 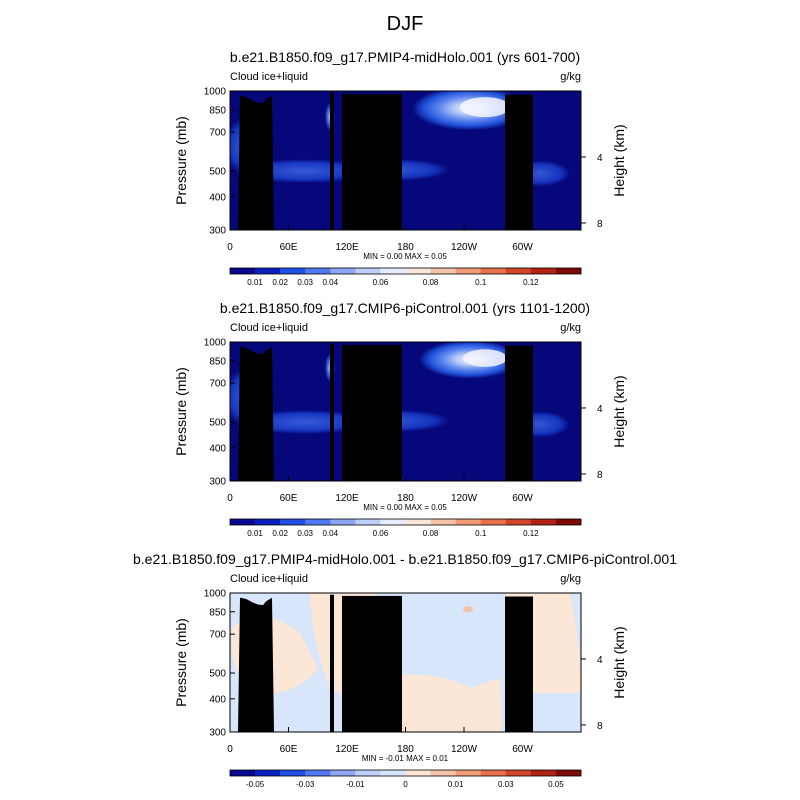 What do you see at coordinates (405, 498) in the screenshot?
I see `x-tick-label: 180` at bounding box center [405, 498].